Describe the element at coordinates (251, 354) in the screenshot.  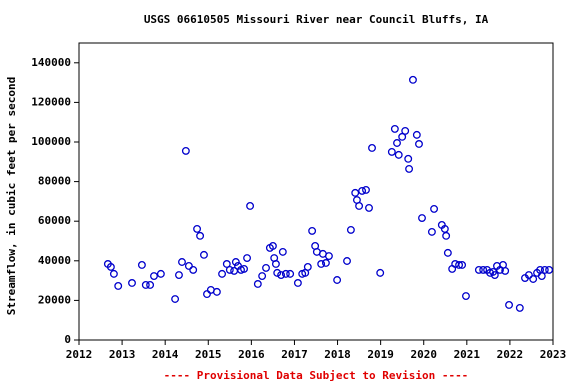
I see `x-tick-label: 2016` at that location.